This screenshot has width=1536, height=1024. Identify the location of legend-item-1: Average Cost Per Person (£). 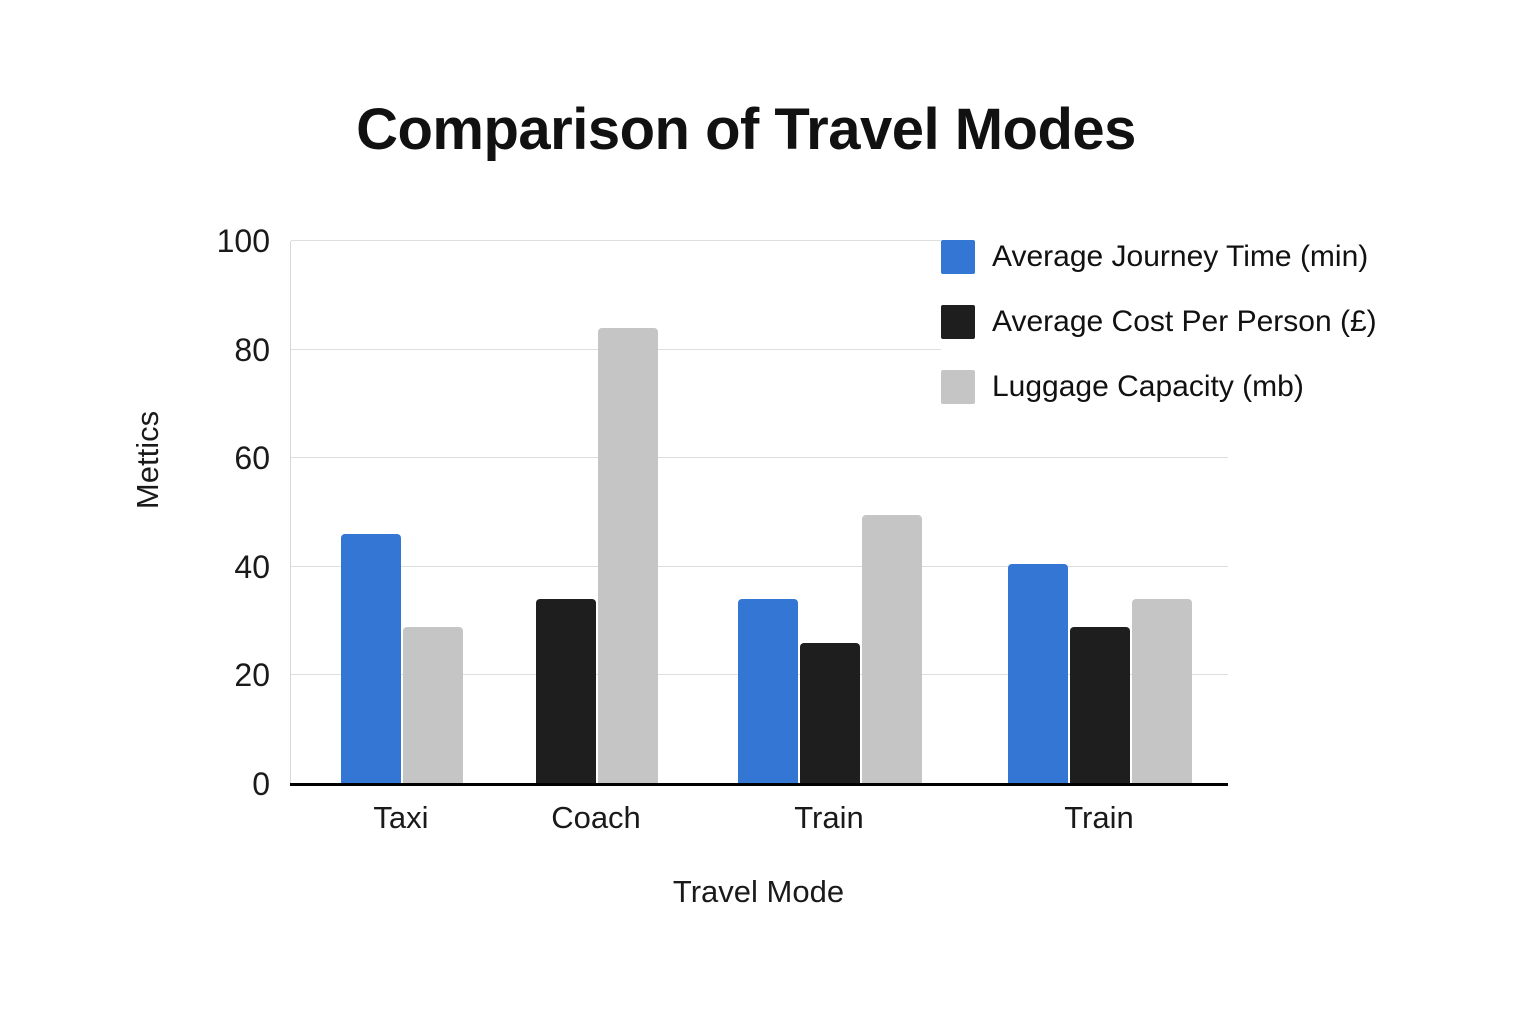
(1159, 322).